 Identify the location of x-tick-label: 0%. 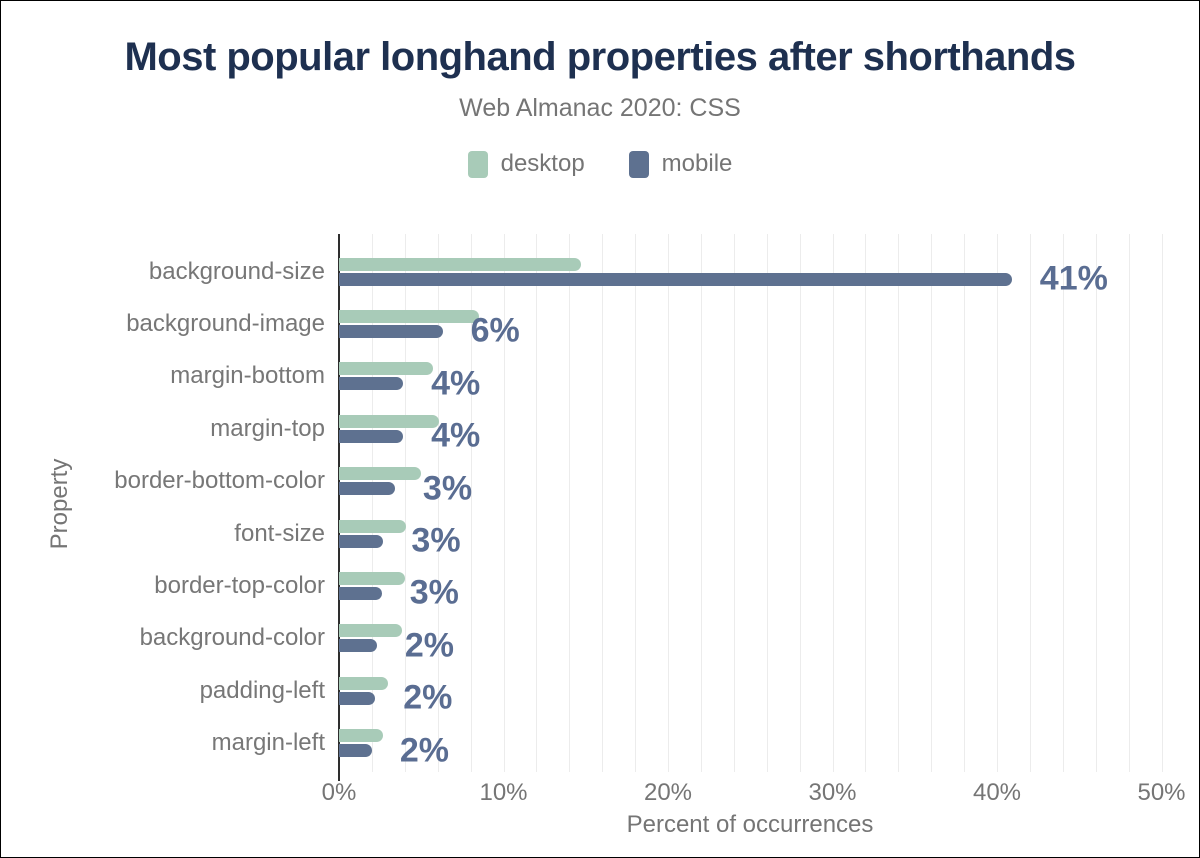
(339, 792).